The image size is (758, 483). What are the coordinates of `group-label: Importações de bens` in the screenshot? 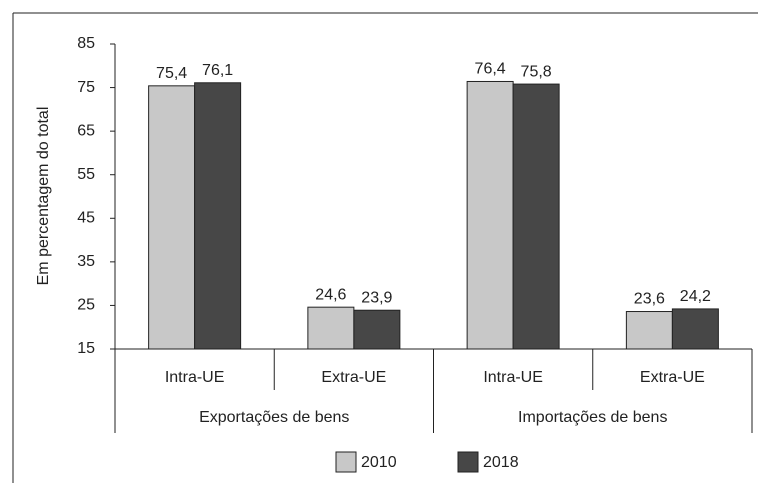 It's located at (592, 417).